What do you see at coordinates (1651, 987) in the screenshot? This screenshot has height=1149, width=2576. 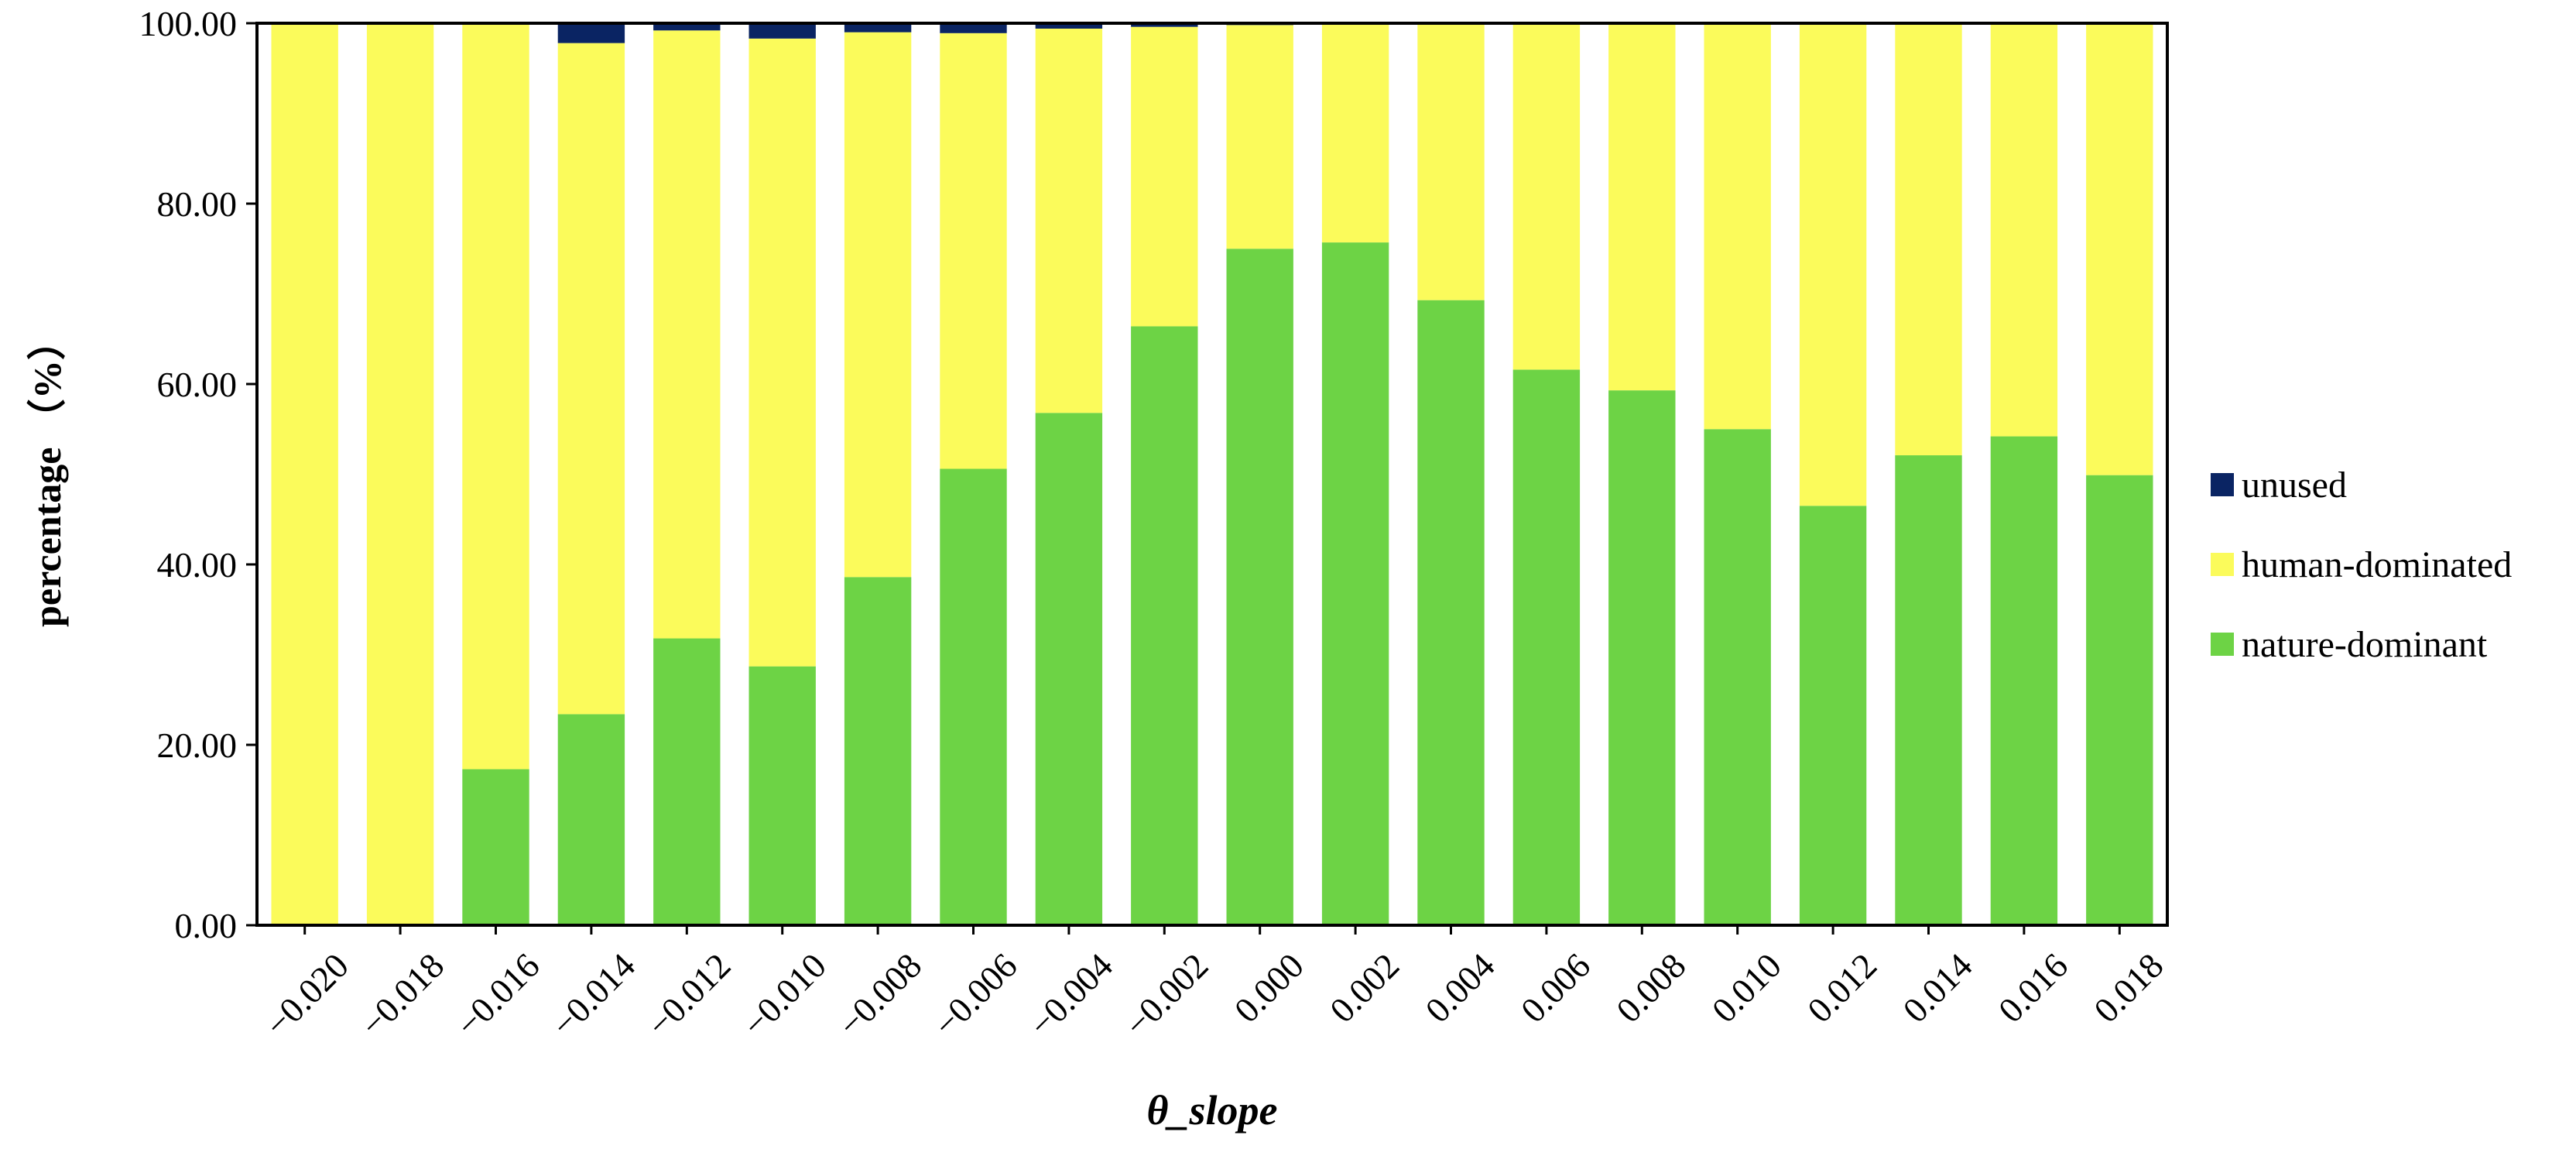 I see `x-tick-label: 0.008` at bounding box center [1651, 987].